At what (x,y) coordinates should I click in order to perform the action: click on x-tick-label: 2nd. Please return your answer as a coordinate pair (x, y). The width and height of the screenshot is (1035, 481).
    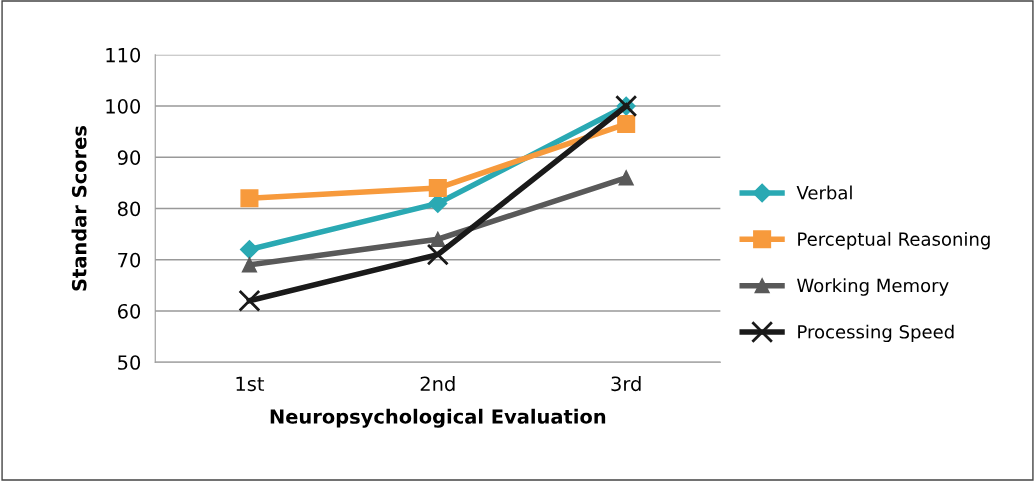
    Looking at the image, I should click on (437, 384).